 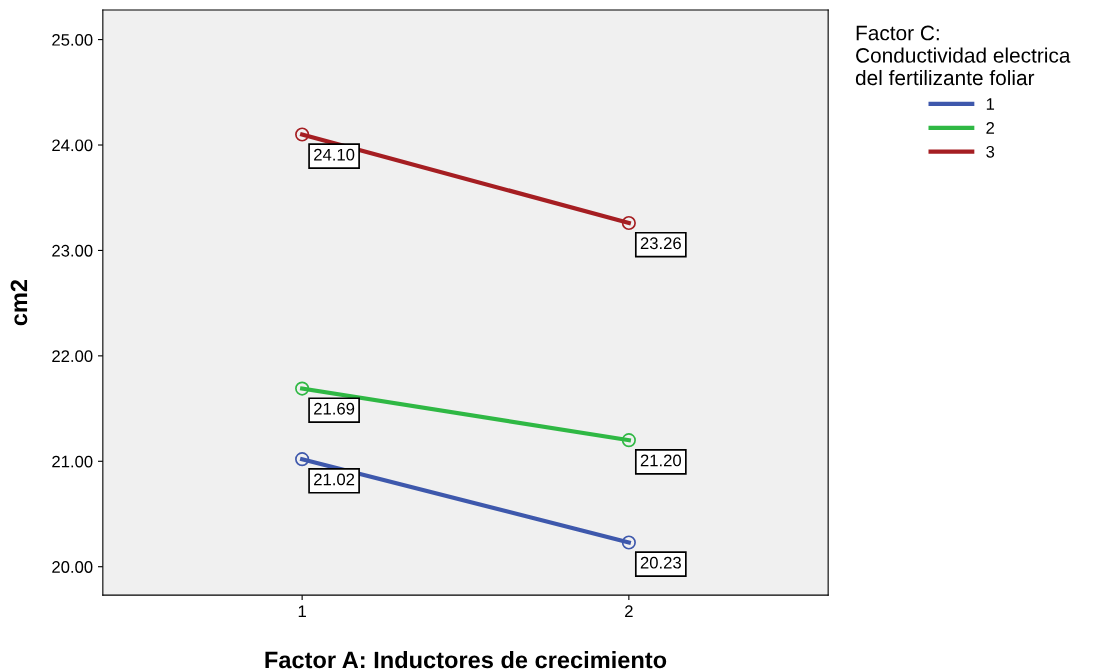 What do you see at coordinates (334, 408) in the screenshot?
I see `data-label: 21.69` at bounding box center [334, 408].